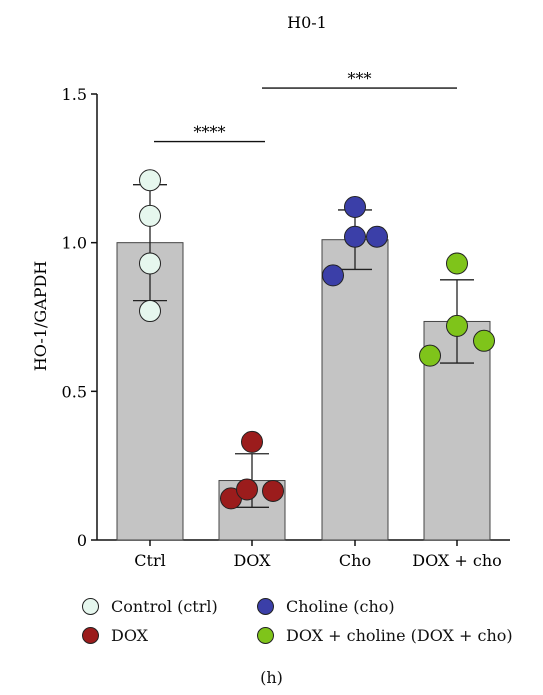 The width and height of the screenshot is (543, 695). I want to click on legend-item-ctrl: Control (ctrl), so click(150, 606).